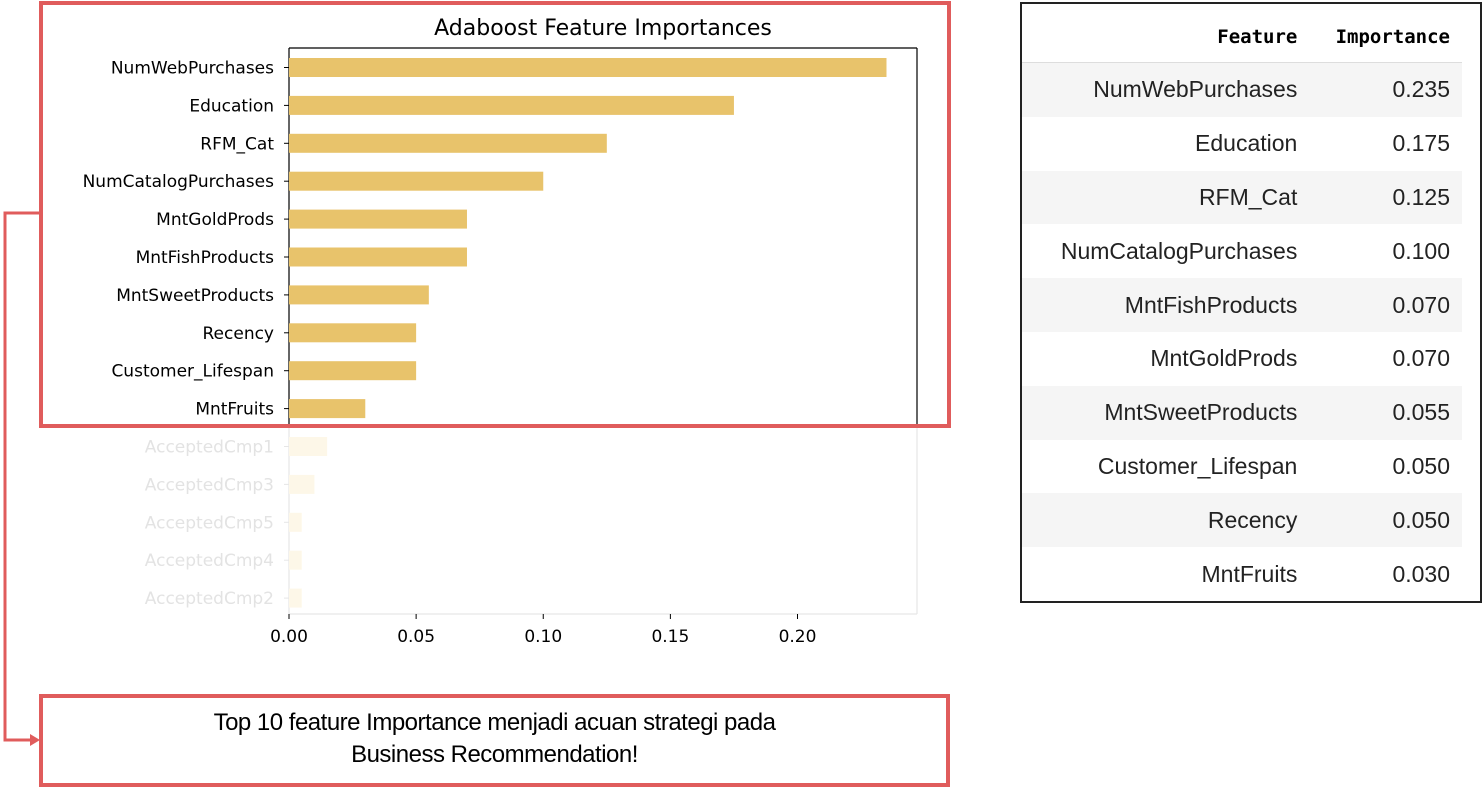  Describe the element at coordinates (1166, 251) in the screenshot. I see `cell-feature: NumCatalogPurchases` at that location.